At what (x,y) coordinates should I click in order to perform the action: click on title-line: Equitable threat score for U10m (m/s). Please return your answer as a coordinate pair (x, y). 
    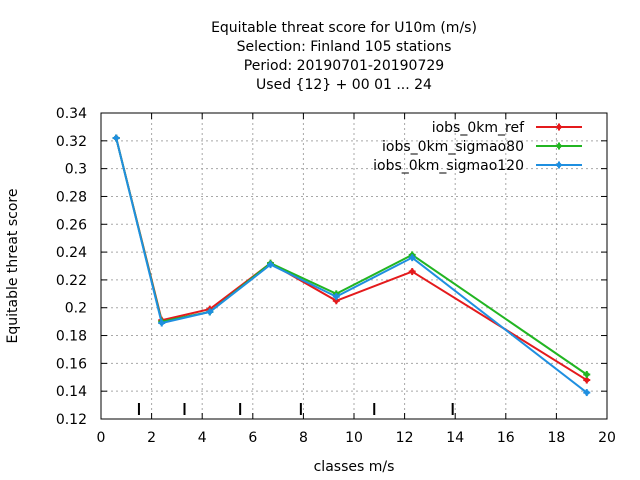
    Looking at the image, I should click on (344, 28).